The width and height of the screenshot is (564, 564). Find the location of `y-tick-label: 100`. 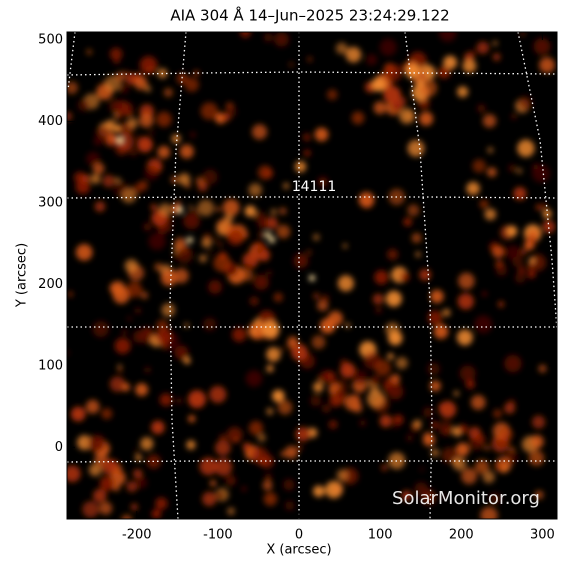

y-tick-label: 100 is located at coordinates (50, 365).